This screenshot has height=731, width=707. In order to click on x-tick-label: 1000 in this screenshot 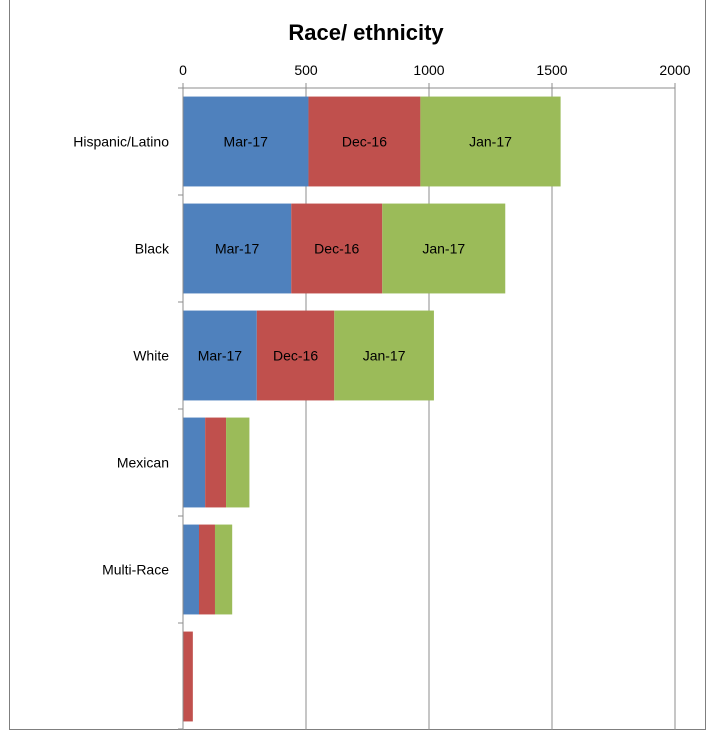, I will do `click(428, 70)`.